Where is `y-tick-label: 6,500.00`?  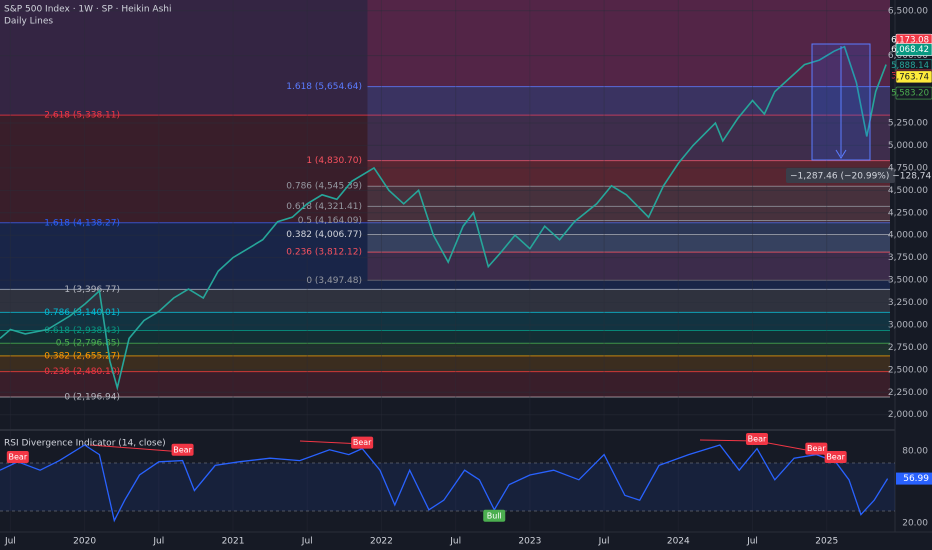
y-tick-label: 6,500.00 is located at coordinates (908, 11).